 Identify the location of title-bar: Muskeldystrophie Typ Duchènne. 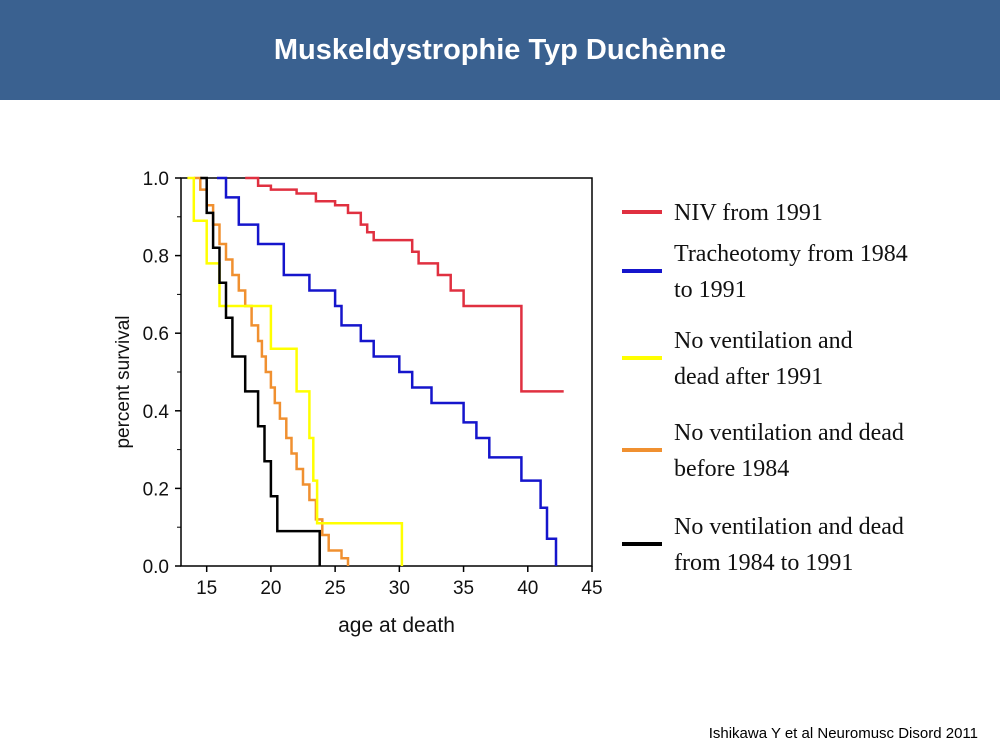
(500, 50).